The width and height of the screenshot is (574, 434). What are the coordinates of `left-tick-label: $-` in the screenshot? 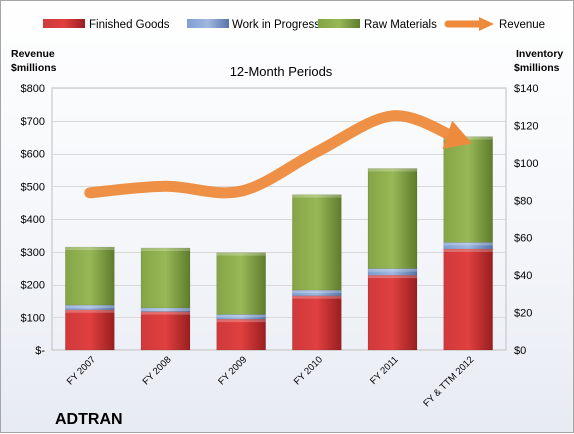 It's located at (40, 351).